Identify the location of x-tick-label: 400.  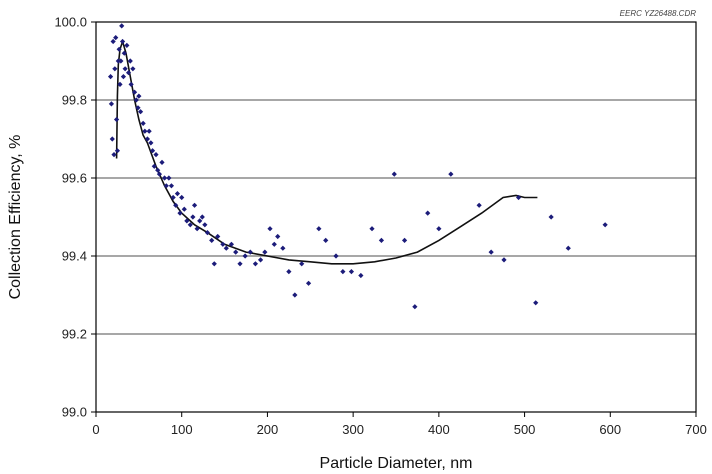
(439, 429).